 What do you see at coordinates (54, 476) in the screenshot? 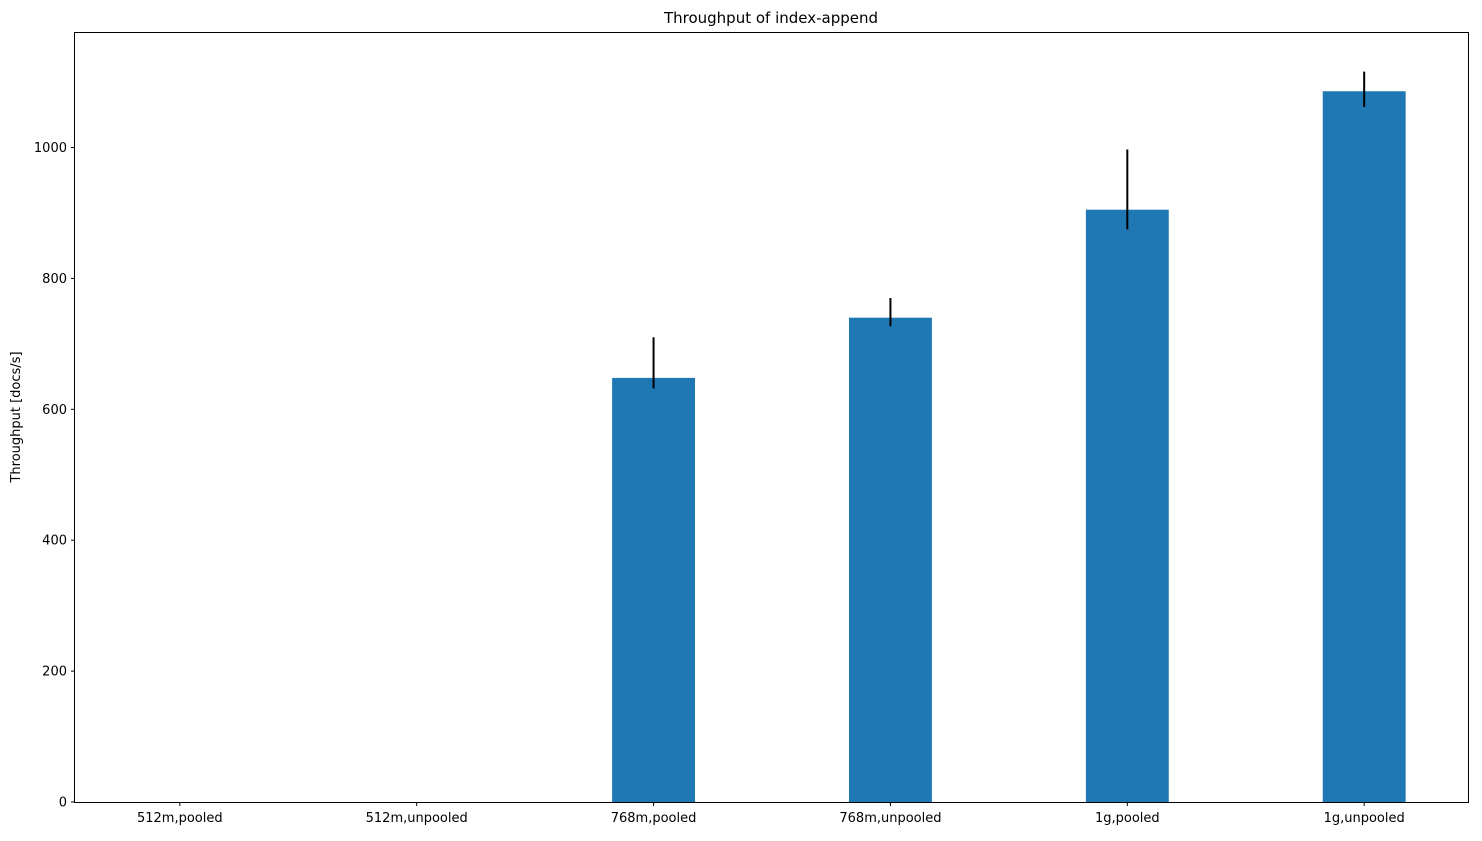
I see `y-axis-ticks: 0 200 400 600 800 1000` at bounding box center [54, 476].